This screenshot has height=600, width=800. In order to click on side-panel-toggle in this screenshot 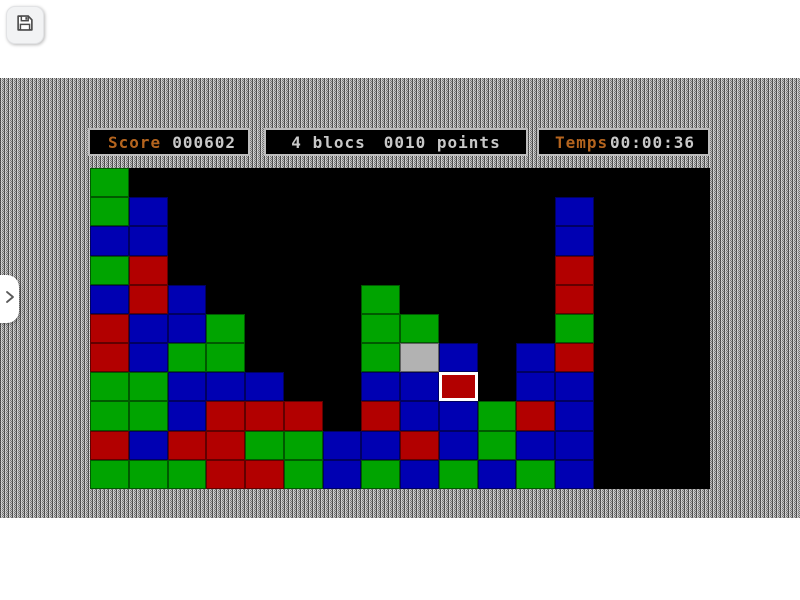, I will do `click(9, 299)`.